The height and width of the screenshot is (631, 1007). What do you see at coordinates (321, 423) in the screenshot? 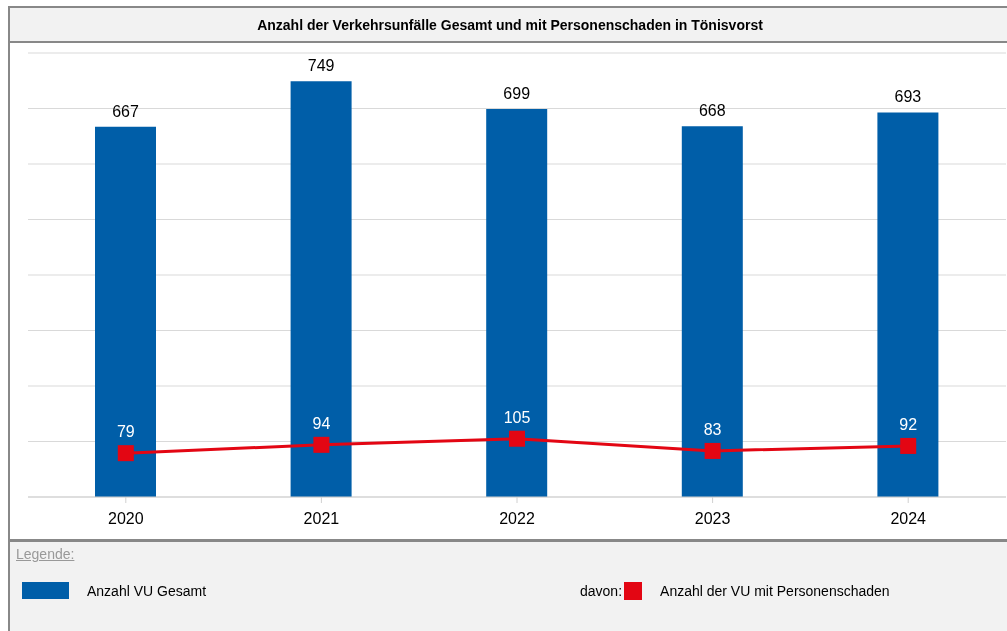
I see `data-label: 94` at bounding box center [321, 423].